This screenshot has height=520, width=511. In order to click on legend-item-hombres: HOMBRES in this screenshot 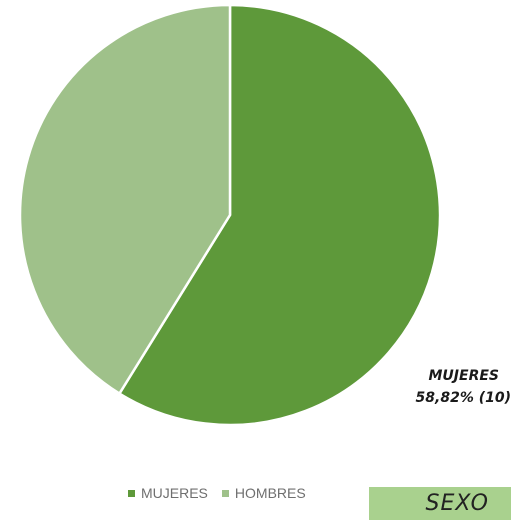, I will do `click(263, 493)`.